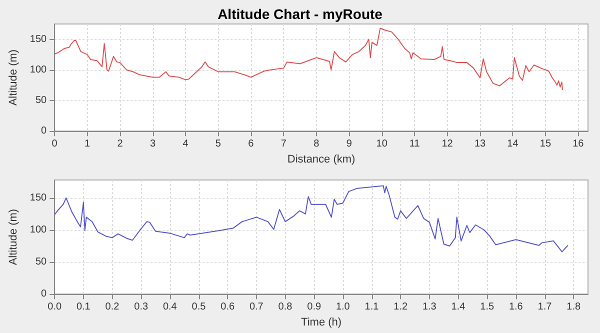 The width and height of the screenshot is (600, 333). I want to click on x-tick-label: 1.4, so click(458, 307).